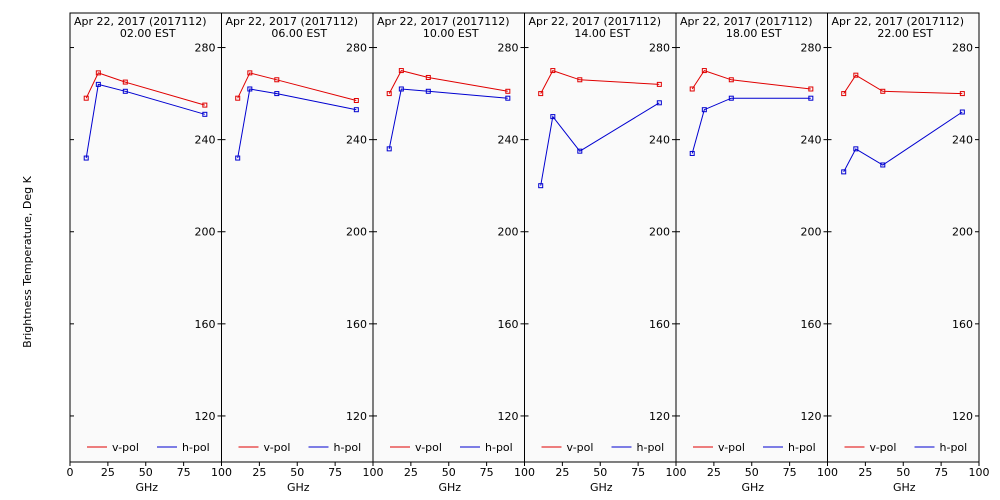  What do you see at coordinates (602, 33) in the screenshot?
I see `panel-subtitle: 14.00 EST` at bounding box center [602, 33].